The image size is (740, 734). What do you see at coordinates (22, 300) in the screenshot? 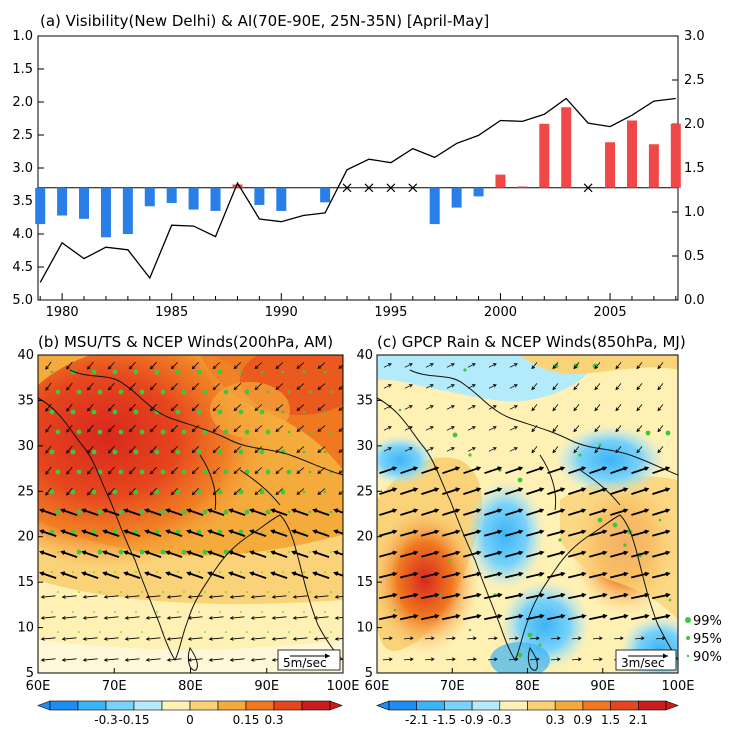
I see `left-tick-label: 5.0` at bounding box center [22, 300].